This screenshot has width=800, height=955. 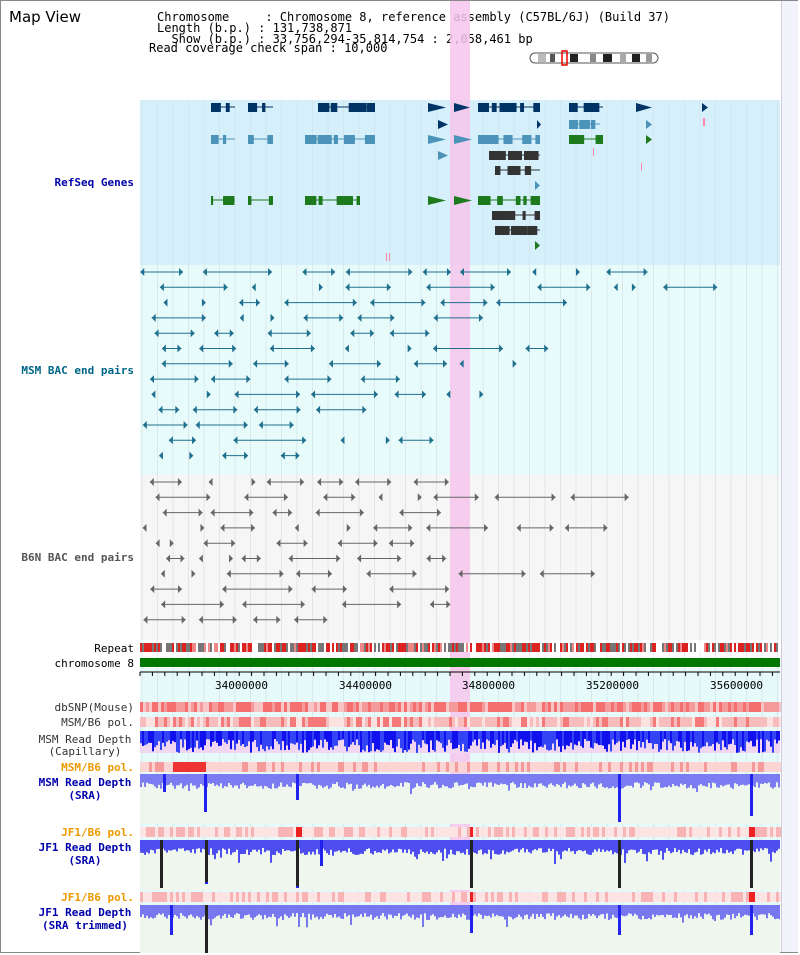 What do you see at coordinates (789, 476) in the screenshot?
I see `vertical-scrollbar` at bounding box center [789, 476].